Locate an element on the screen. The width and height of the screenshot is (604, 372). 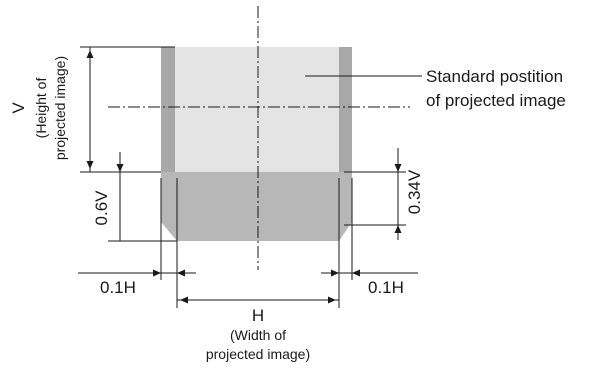
left-01h-label: 0.1H is located at coordinates (118, 287).